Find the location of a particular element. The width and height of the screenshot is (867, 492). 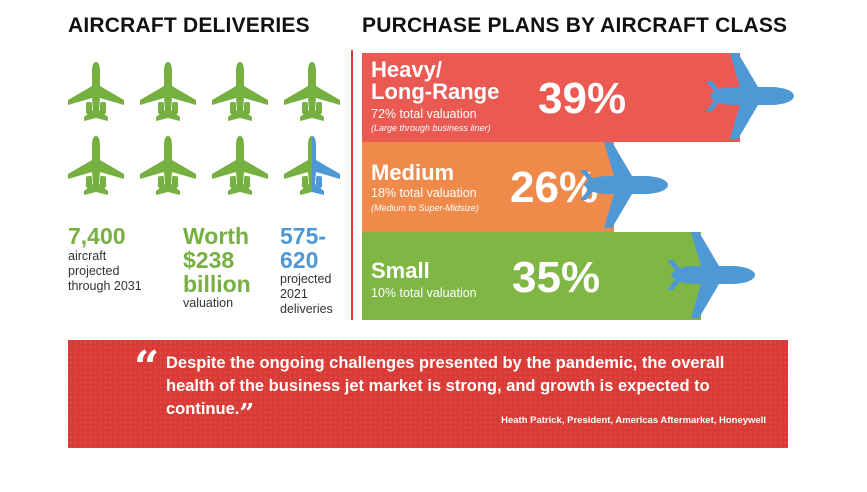

stat-aircraft-desc-line: aircraft is located at coordinates (87, 256).